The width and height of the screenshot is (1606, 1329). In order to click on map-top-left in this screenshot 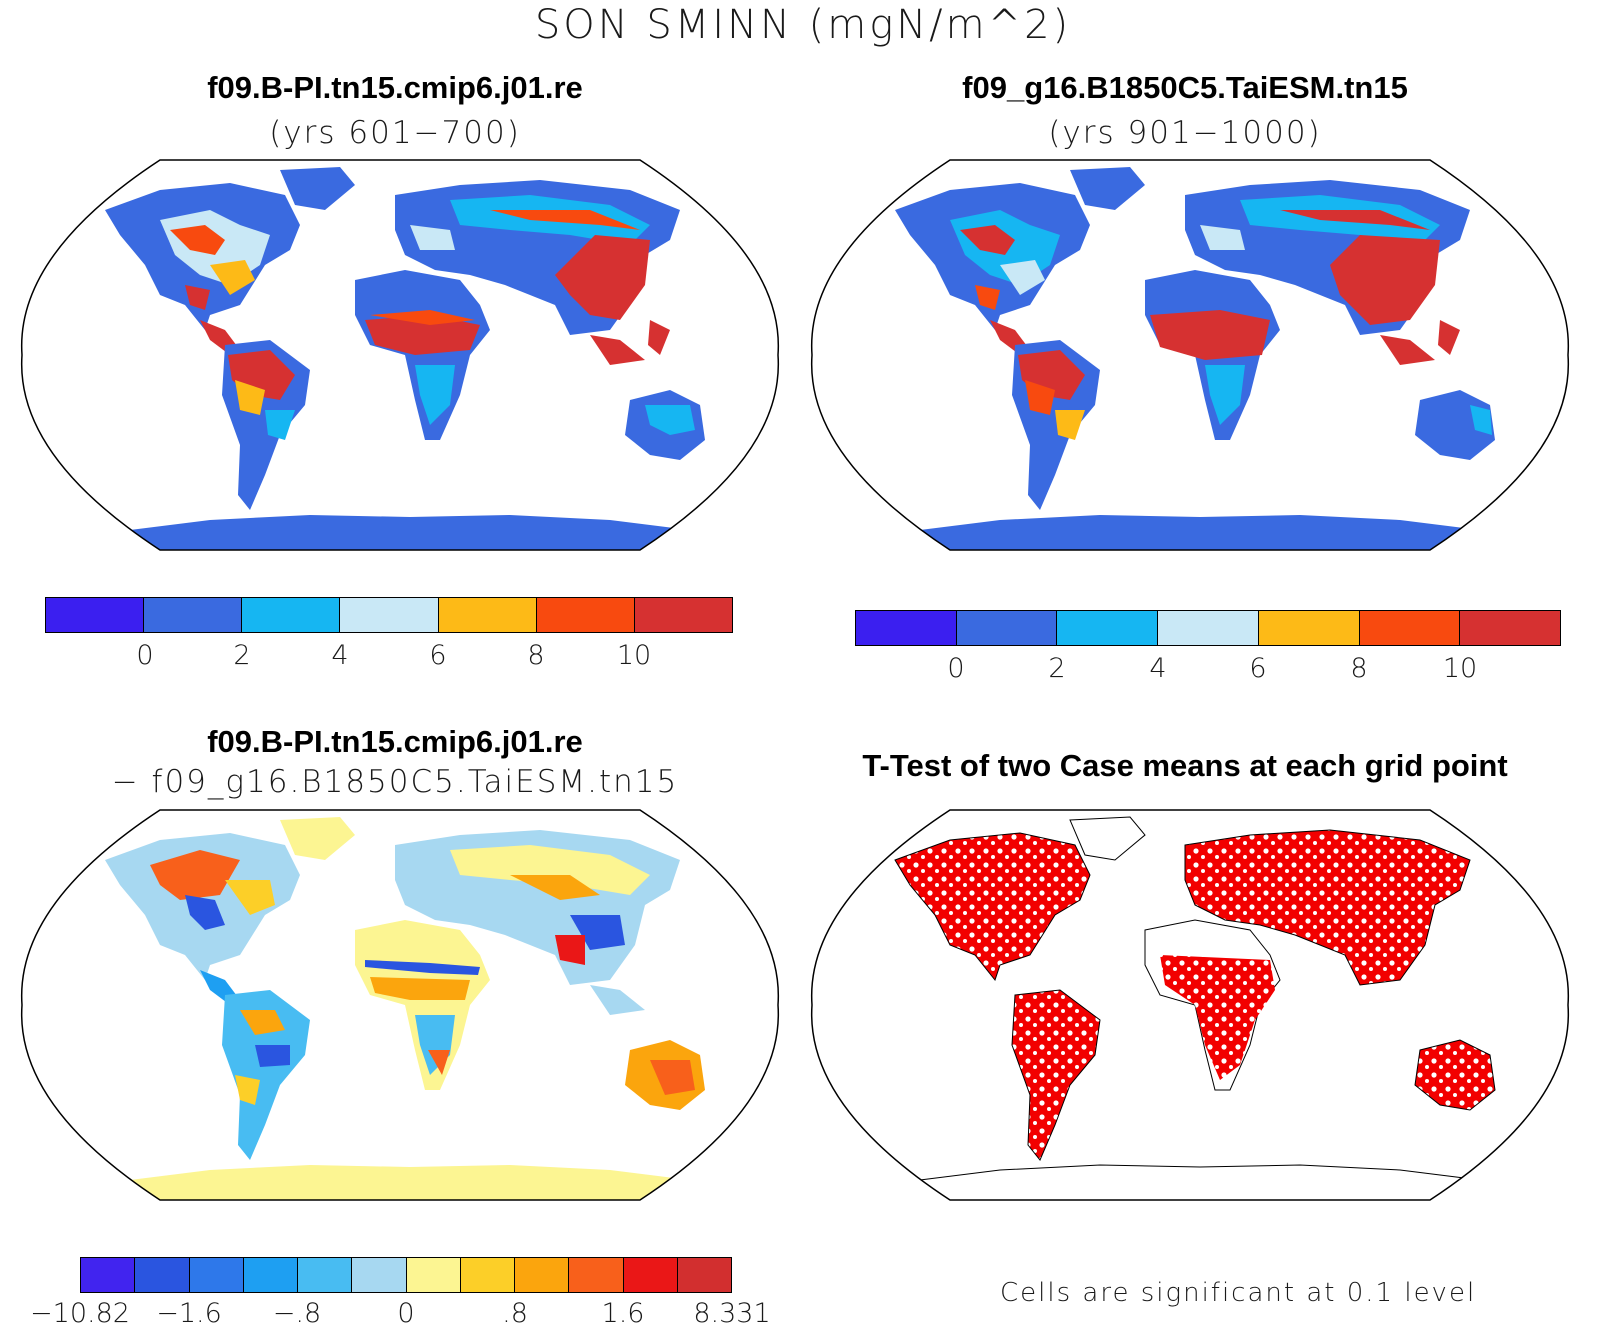, I will do `click(400, 355)`.